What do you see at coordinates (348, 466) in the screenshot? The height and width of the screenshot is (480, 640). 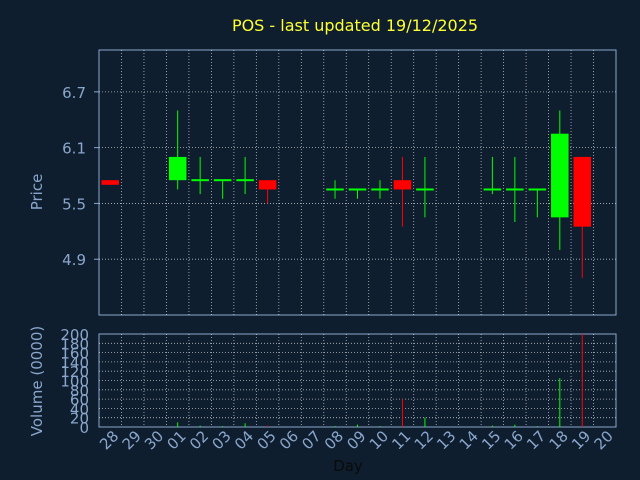 I see `x-axis-label: Day` at bounding box center [348, 466].